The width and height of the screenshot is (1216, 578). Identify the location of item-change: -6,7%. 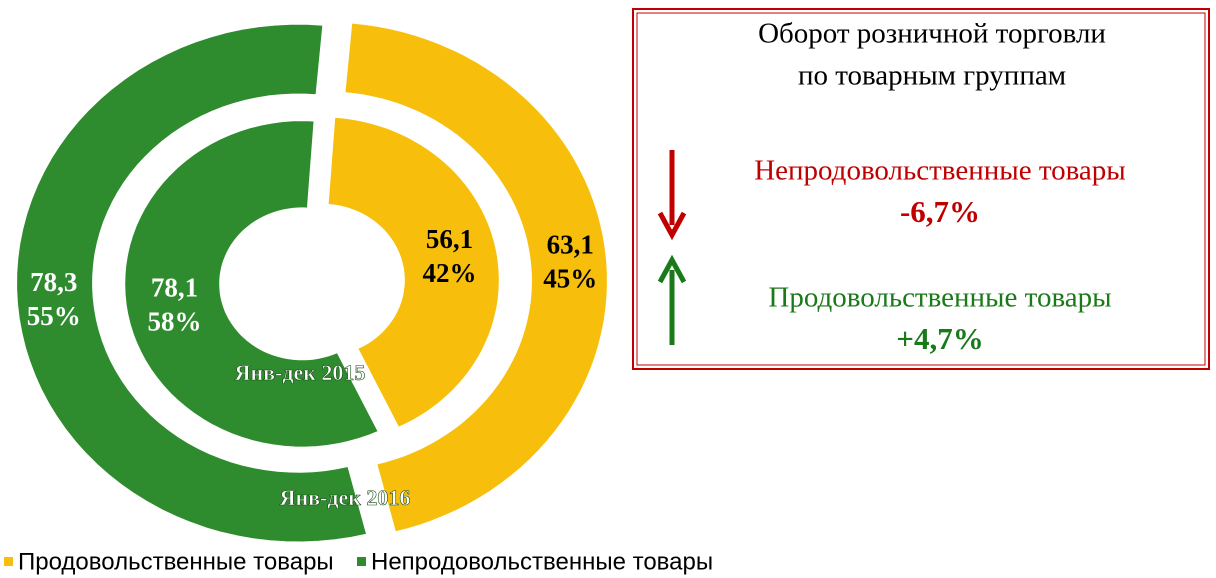
(940, 211).